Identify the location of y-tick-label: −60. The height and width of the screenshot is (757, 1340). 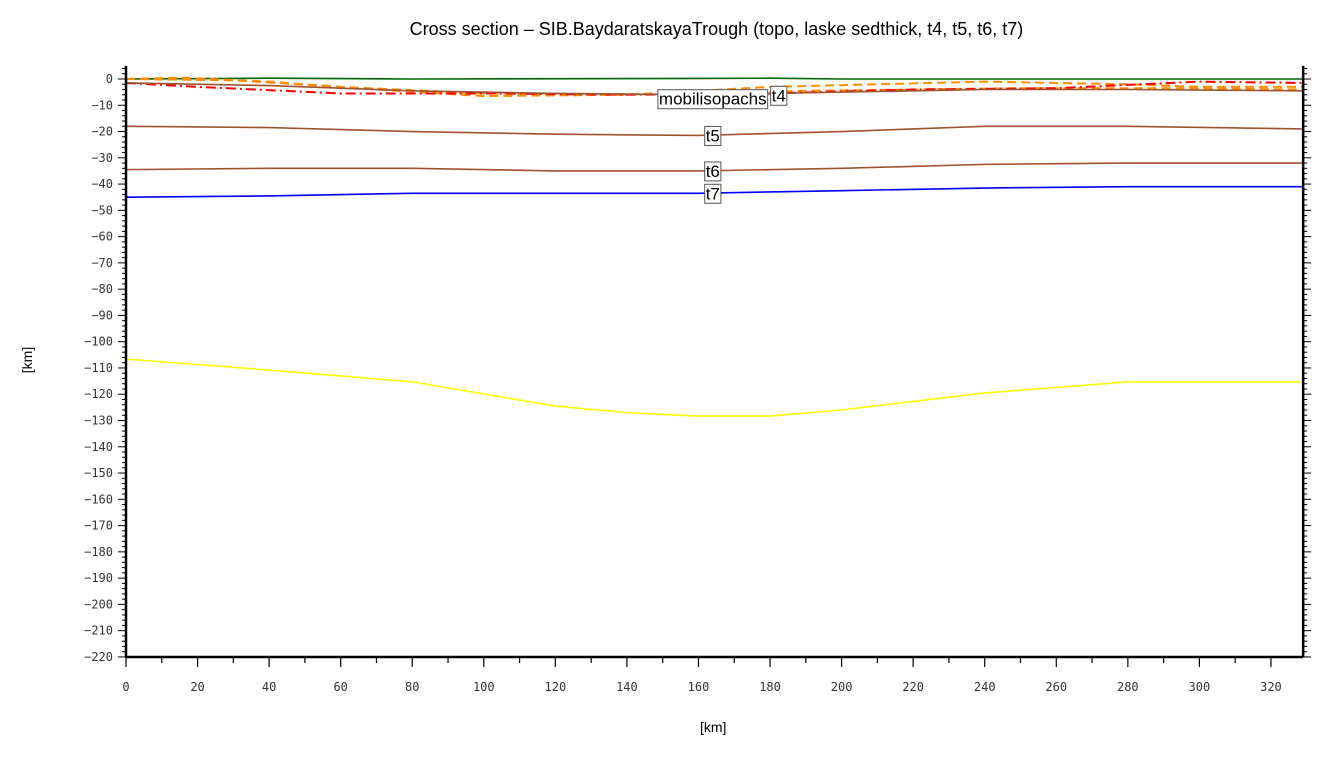
(102, 237).